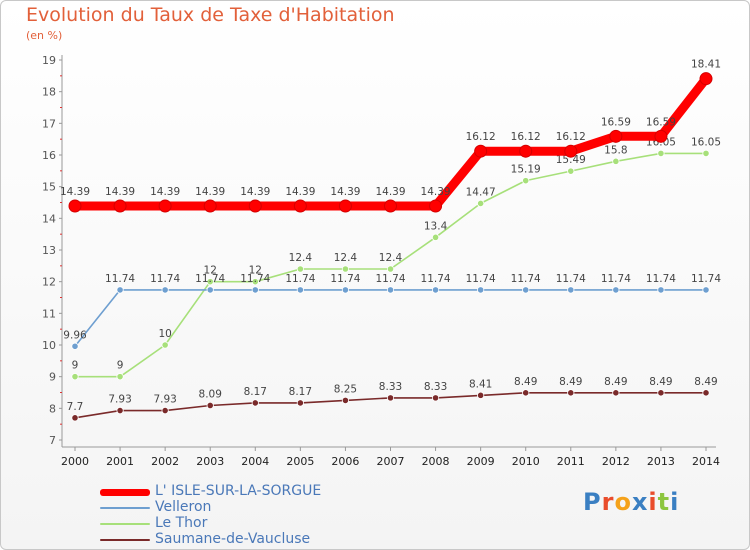 This screenshot has width=750, height=550. I want to click on x-tick-label: 2008, so click(436, 461).